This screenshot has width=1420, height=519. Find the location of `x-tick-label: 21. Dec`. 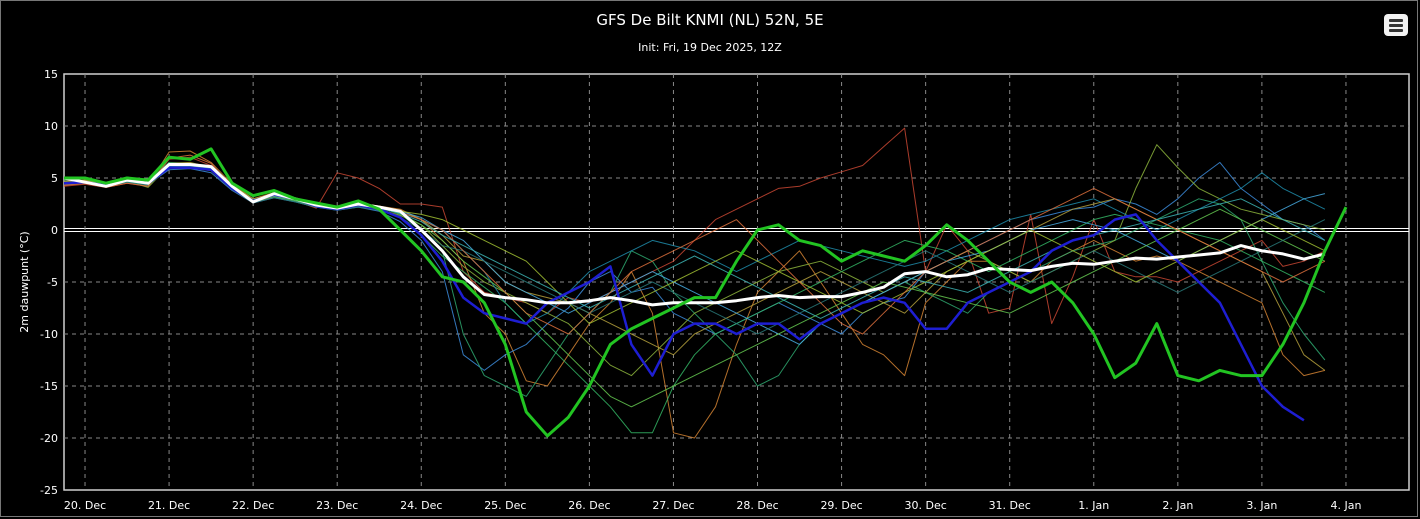

x-tick-label: 21. Dec is located at coordinates (169, 505).